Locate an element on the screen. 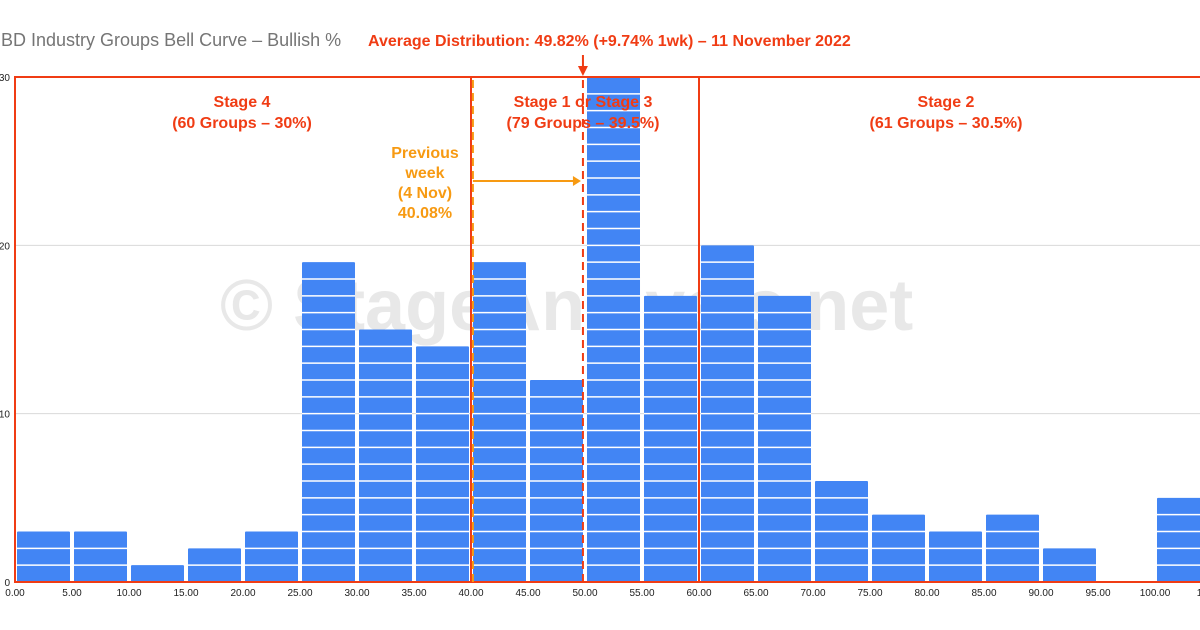 The width and height of the screenshot is (1200, 630). x-tick-label: 80.00 is located at coordinates (926, 593).